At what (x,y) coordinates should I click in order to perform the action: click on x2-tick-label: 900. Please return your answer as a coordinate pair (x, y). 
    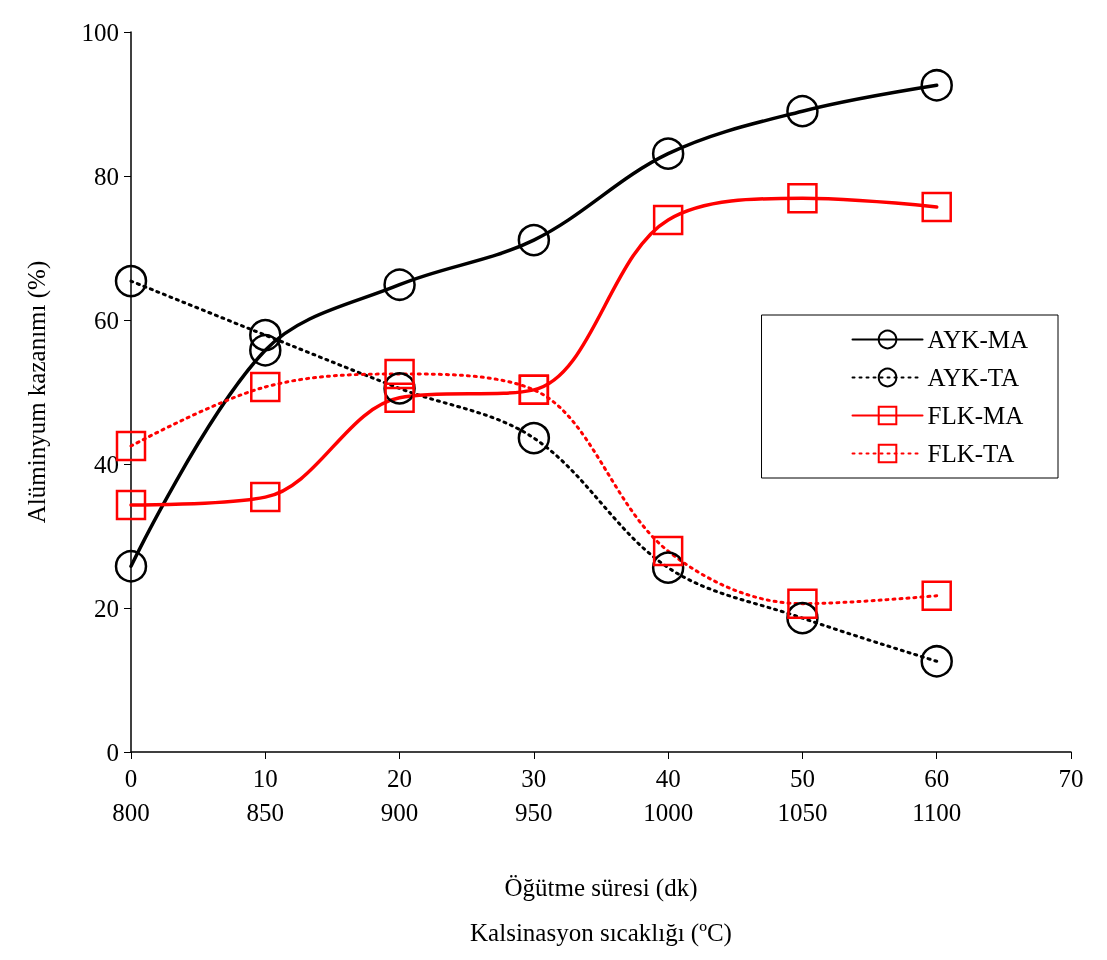
    Looking at the image, I should click on (399, 812).